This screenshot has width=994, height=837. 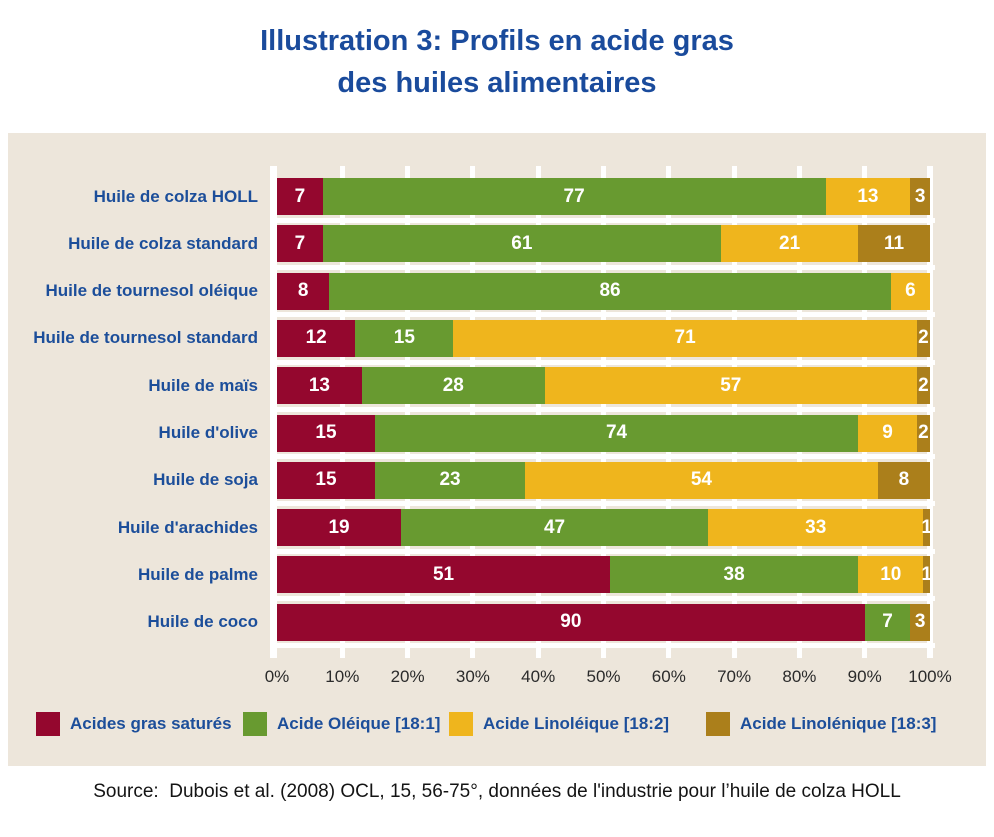 I want to click on bar-value-label: 3, so click(x=920, y=622).